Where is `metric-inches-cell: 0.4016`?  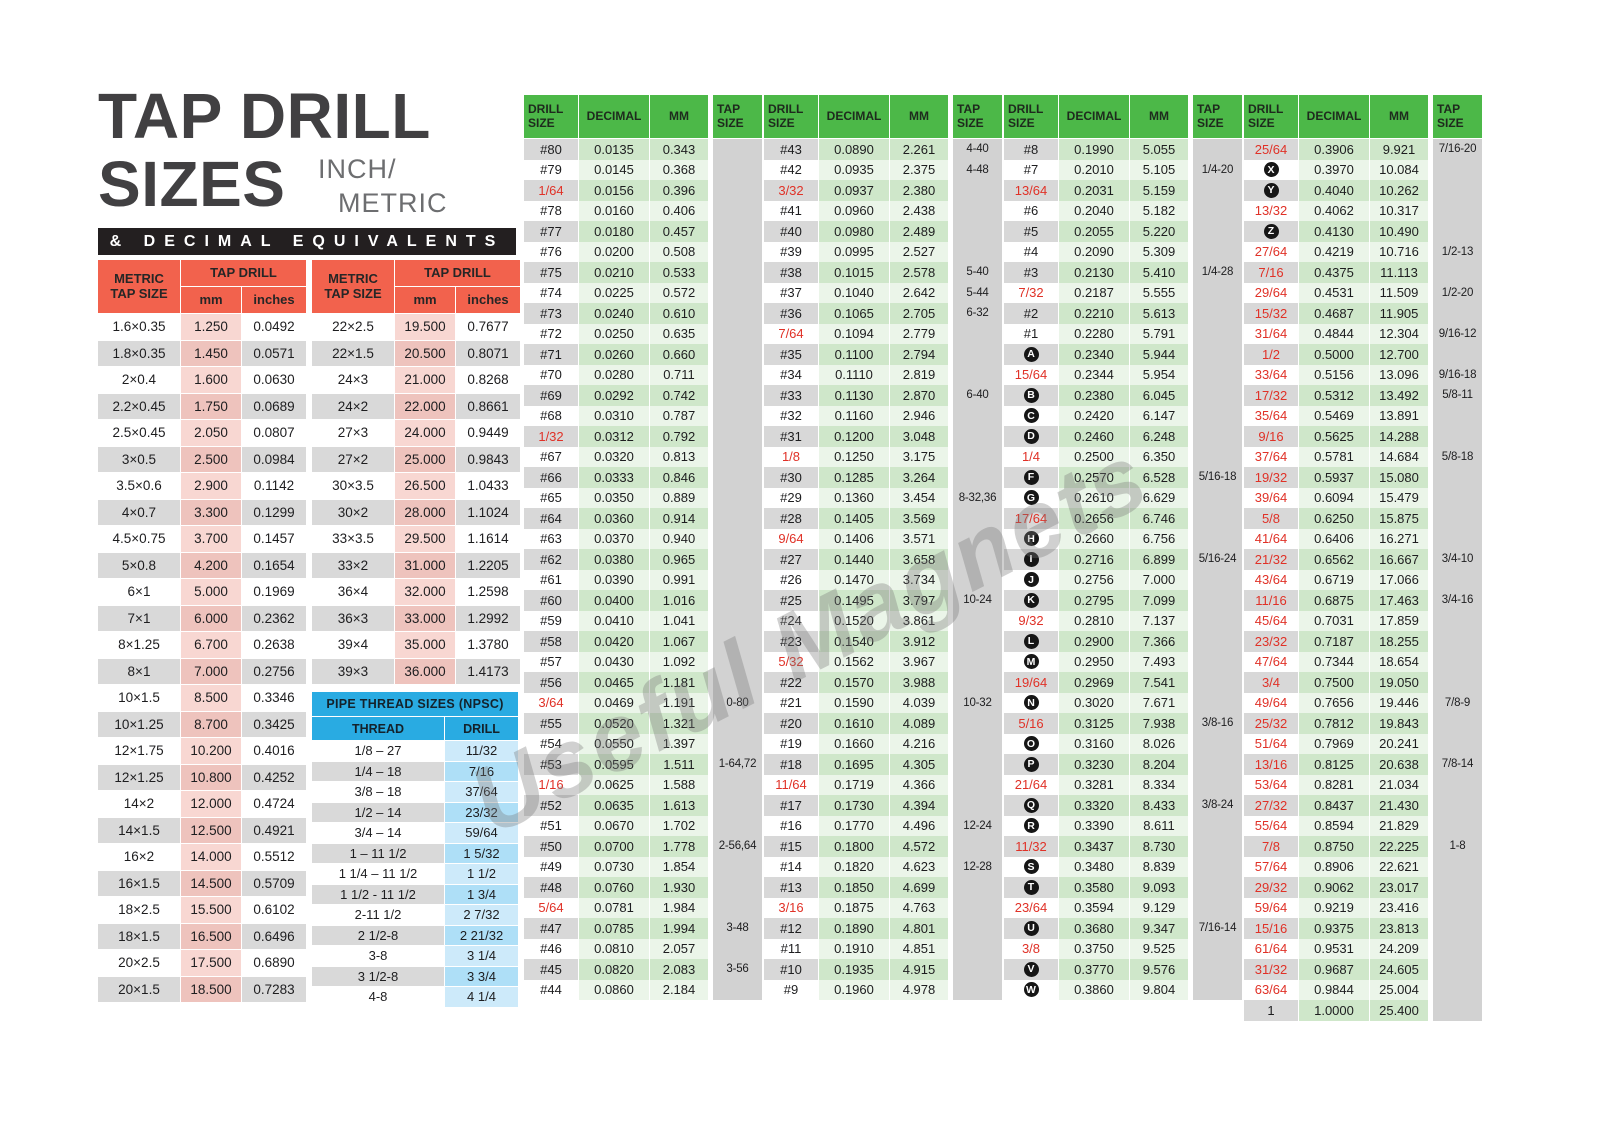 metric-inches-cell: 0.4016 is located at coordinates (274, 751).